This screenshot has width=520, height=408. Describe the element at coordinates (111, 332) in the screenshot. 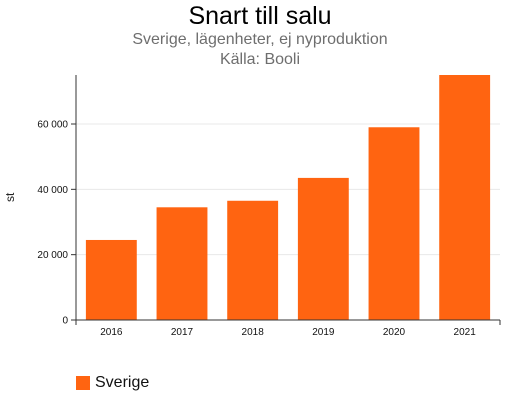

I see `x-tick-label: 2016` at that location.